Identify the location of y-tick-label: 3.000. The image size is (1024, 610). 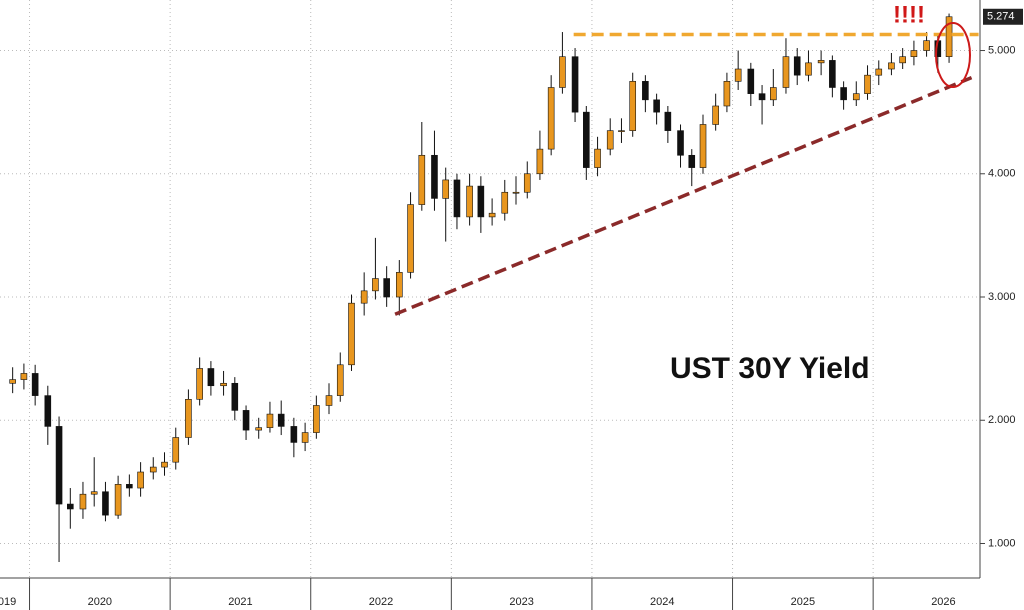
(1002, 297).